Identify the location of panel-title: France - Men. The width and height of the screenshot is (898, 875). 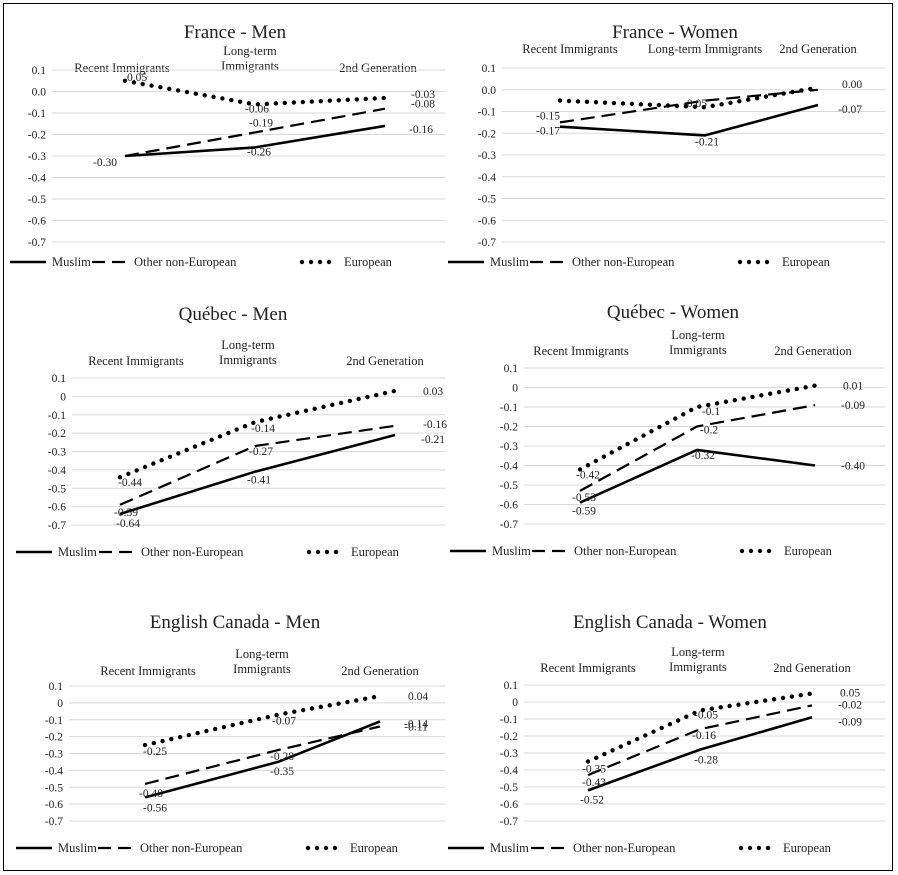
(235, 32).